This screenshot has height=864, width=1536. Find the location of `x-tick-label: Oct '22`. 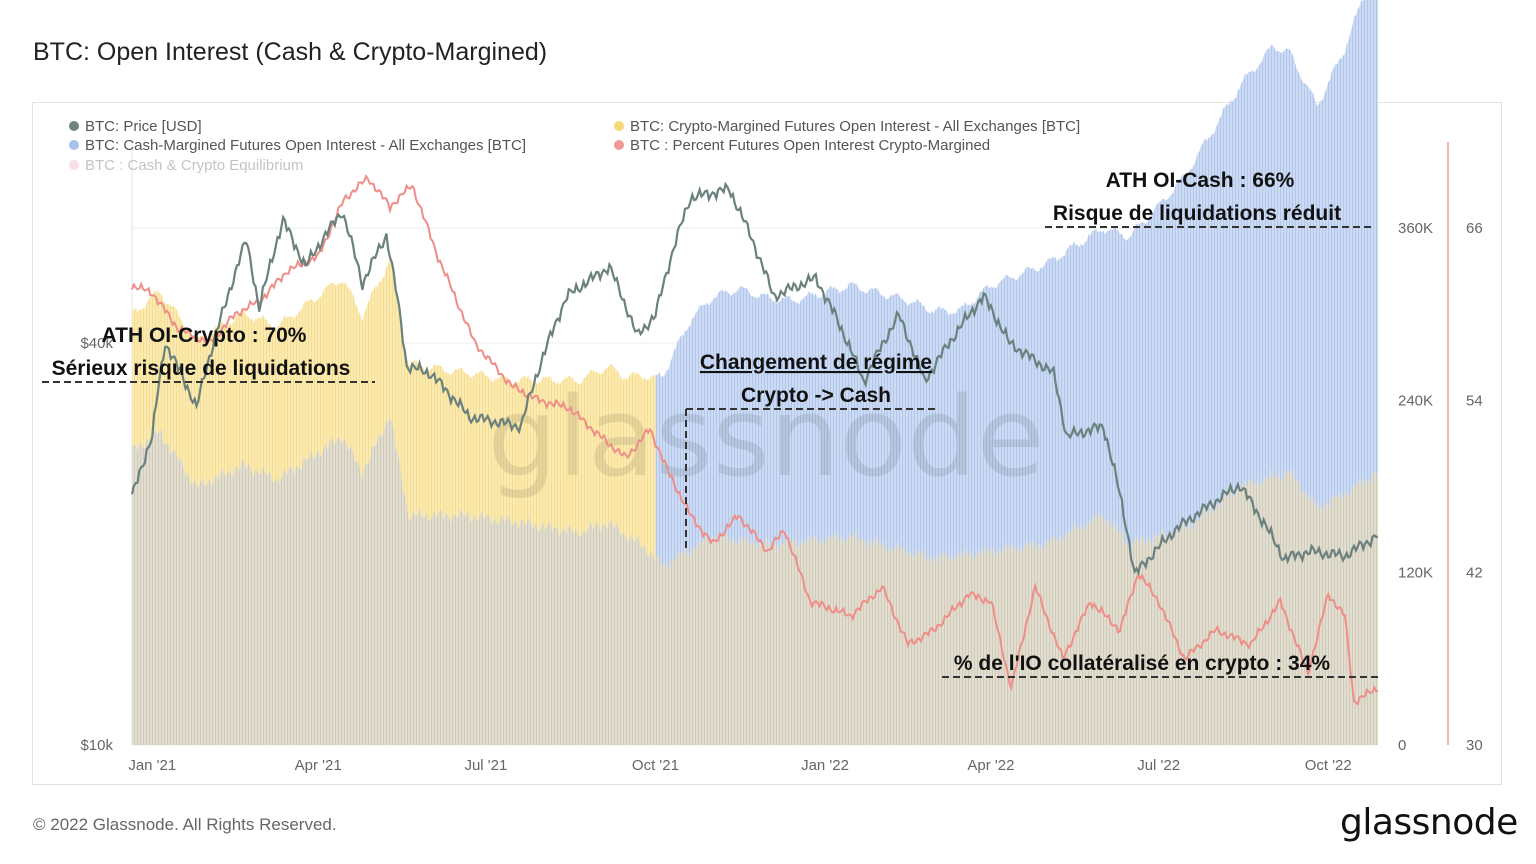

x-tick-label: Oct '22 is located at coordinates (1328, 765).